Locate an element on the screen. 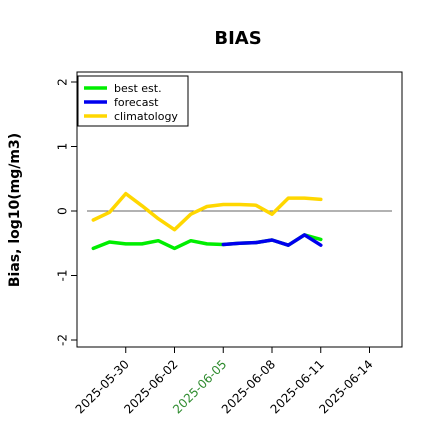  legend-label: forecast is located at coordinates (136, 102).